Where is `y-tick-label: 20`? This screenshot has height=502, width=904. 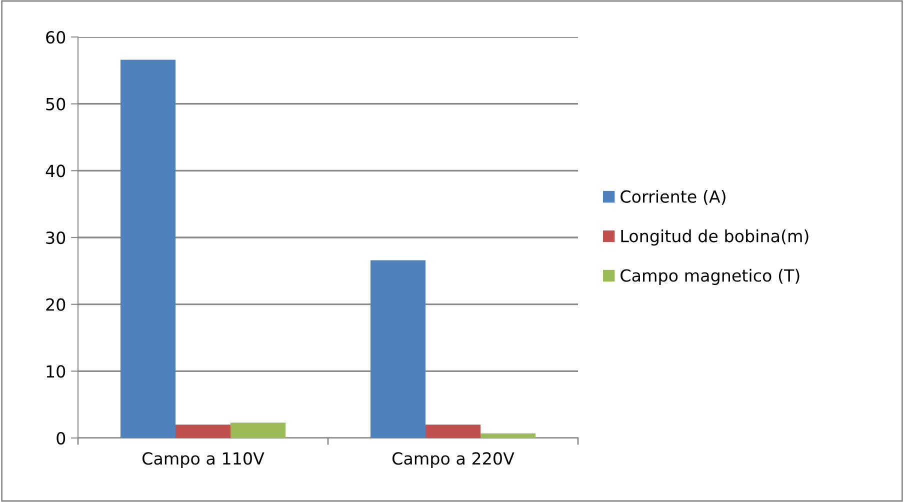
y-tick-label: 20 is located at coordinates (56, 304).